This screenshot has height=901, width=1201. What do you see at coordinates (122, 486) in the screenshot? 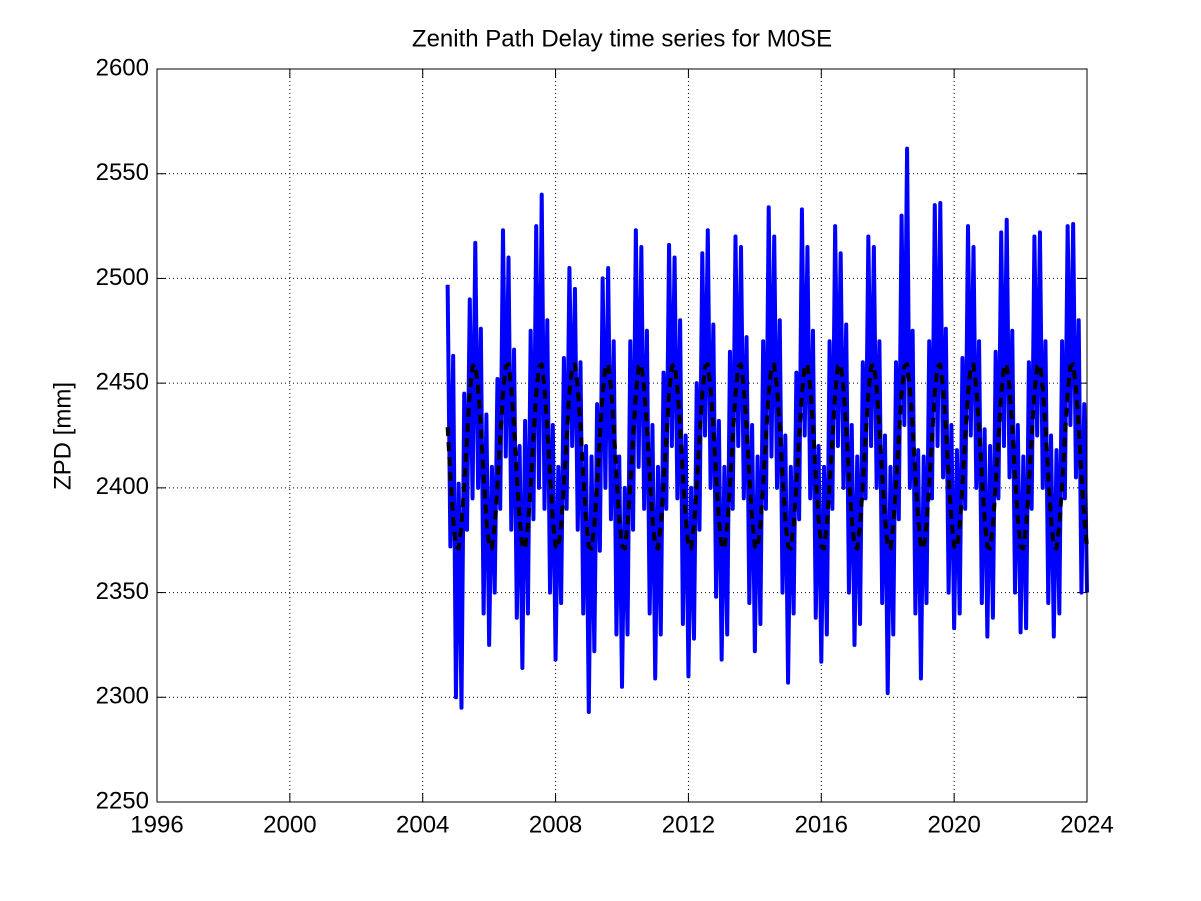
I see `y-tick-label: 2400` at bounding box center [122, 486].